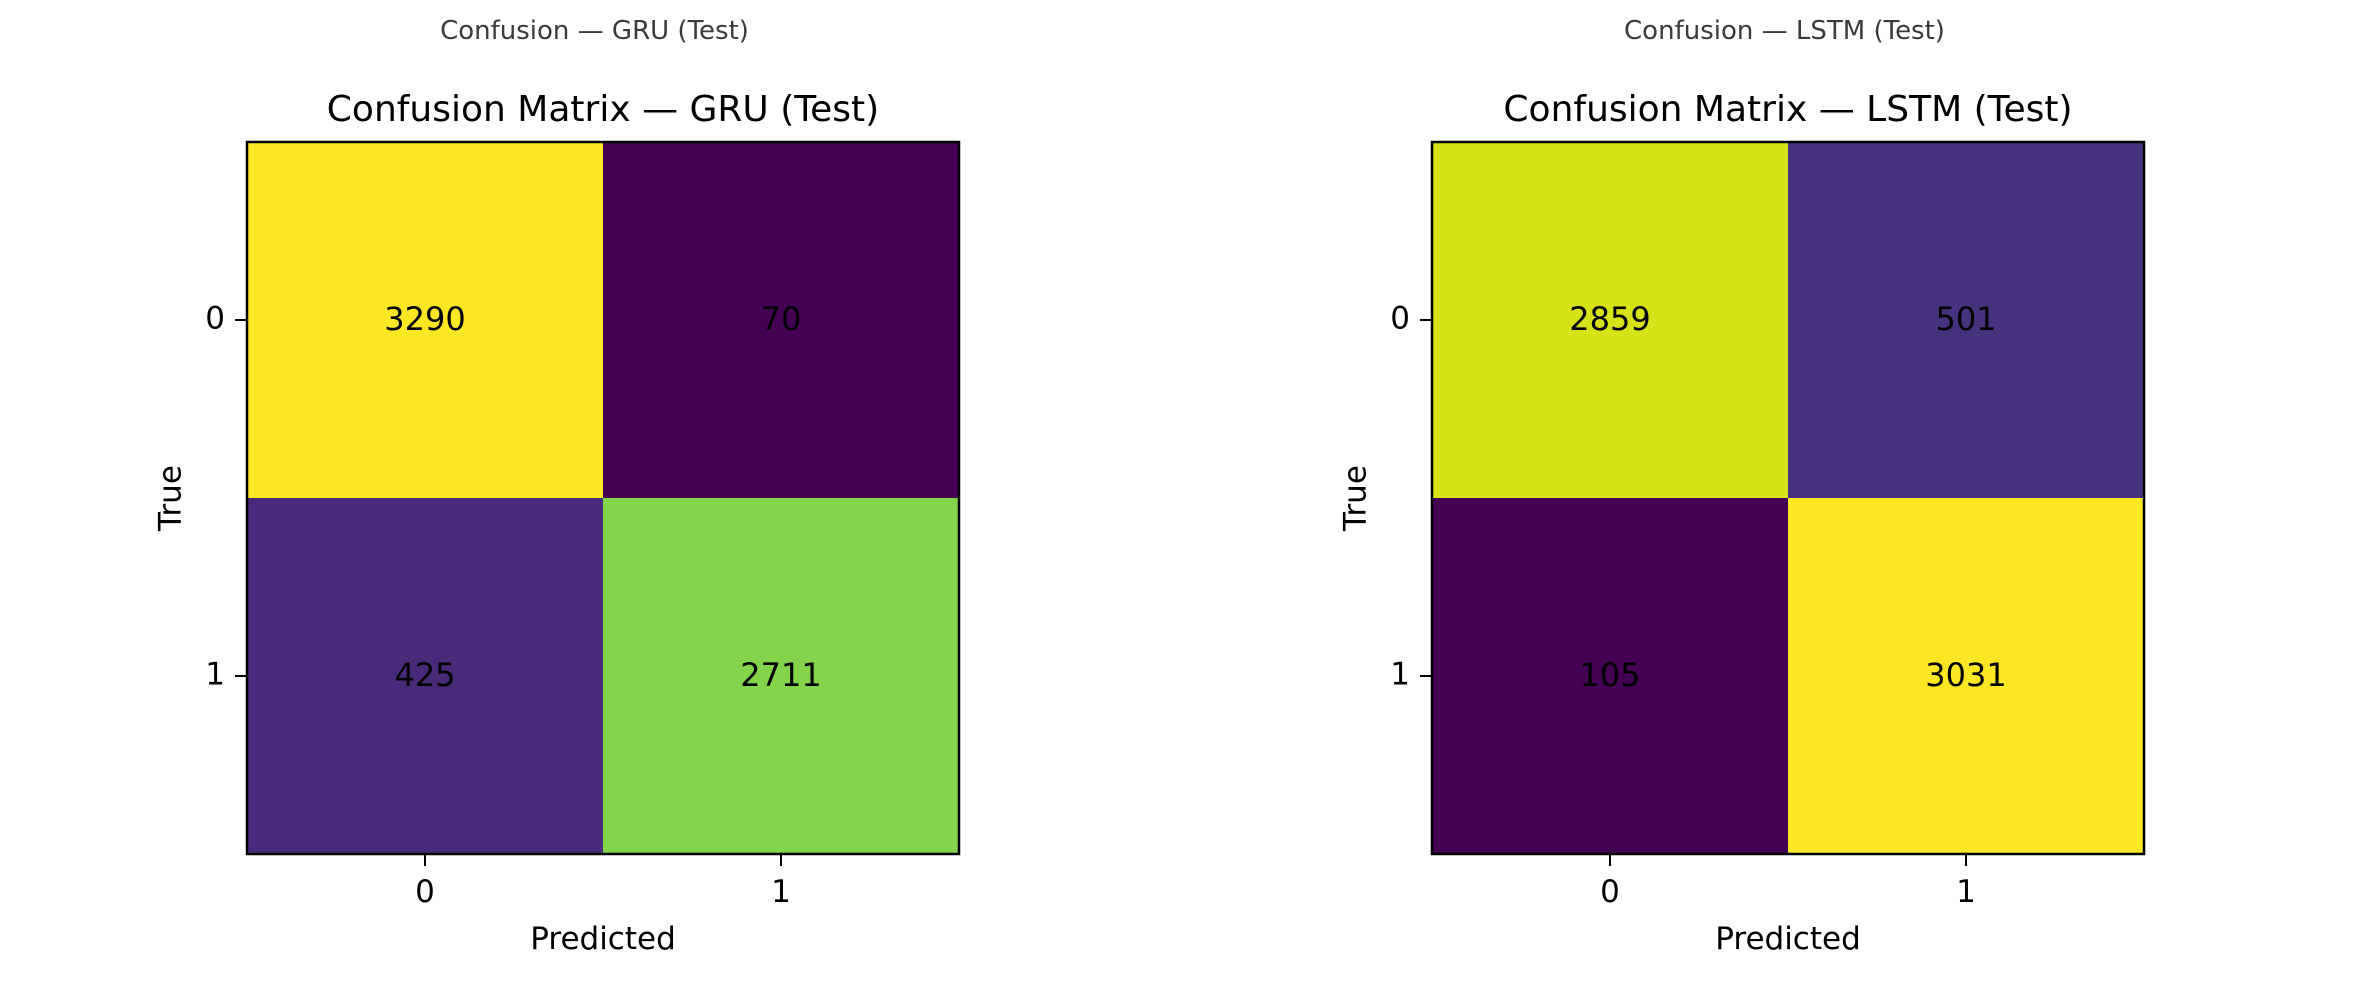 The image size is (2379, 1002). I want to click on cell-value-label: 501, so click(1965, 319).